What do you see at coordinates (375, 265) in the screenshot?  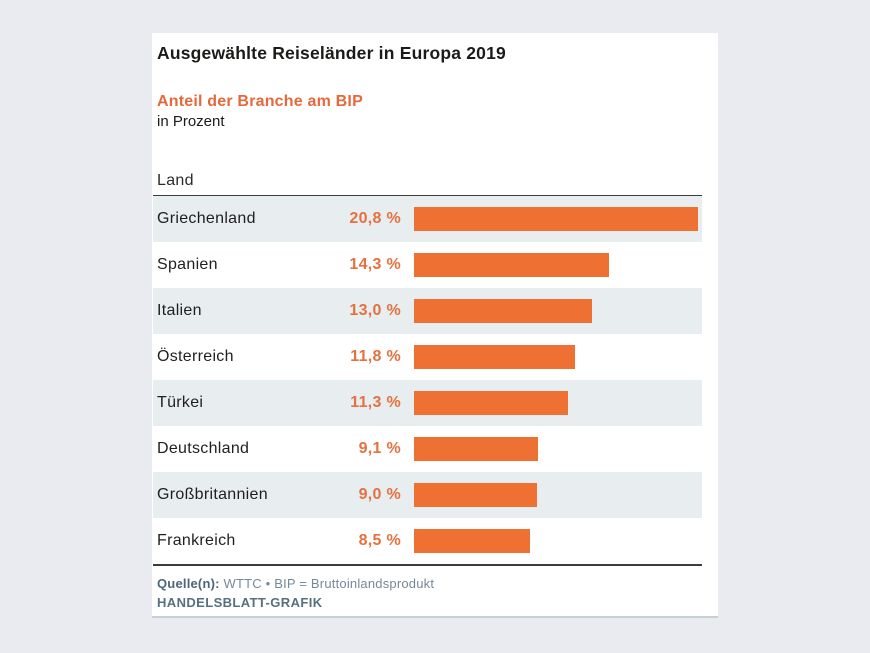 I see `value-label: 14,3 %` at bounding box center [375, 265].